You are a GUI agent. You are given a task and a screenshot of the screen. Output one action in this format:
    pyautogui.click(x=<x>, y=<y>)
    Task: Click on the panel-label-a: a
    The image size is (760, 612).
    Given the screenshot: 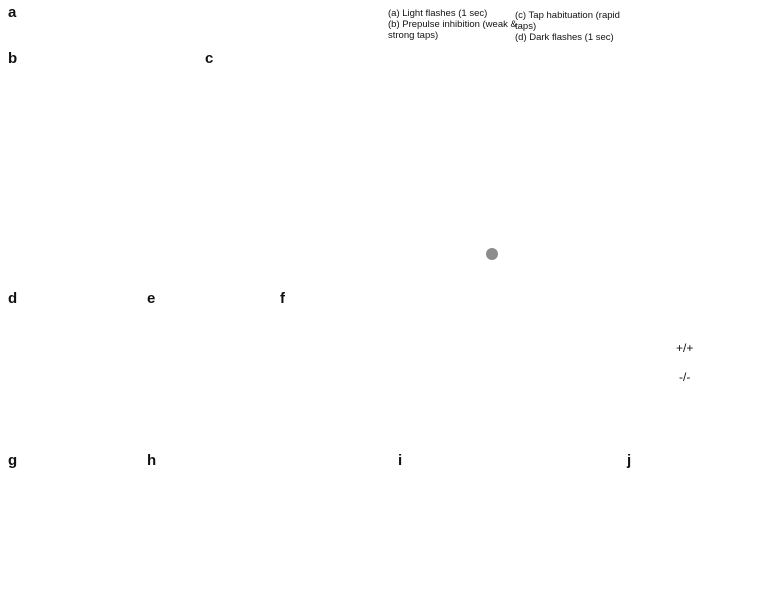 What is the action you would take?
    pyautogui.click(x=12, y=12)
    